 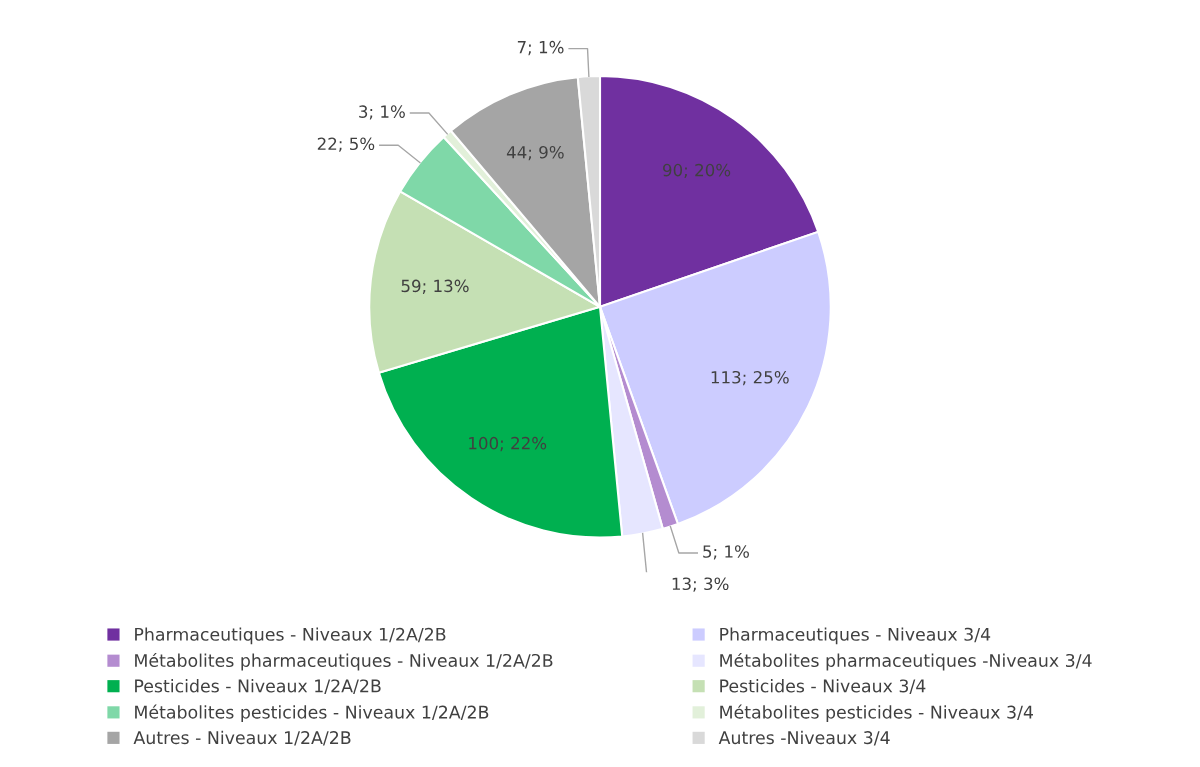 What do you see at coordinates (435, 286) in the screenshot?
I see `data-label: 59; 13%` at bounding box center [435, 286].